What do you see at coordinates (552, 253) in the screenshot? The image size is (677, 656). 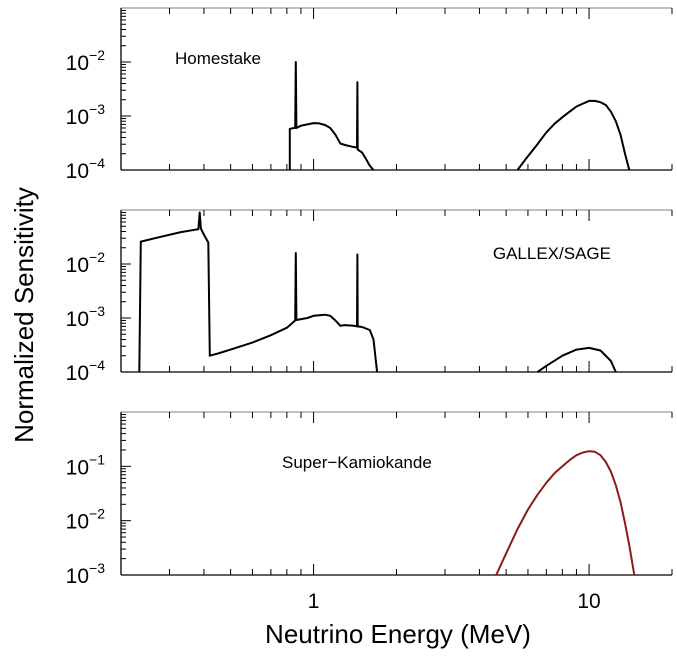 I see `panel-label: GALLEX/SAGE` at bounding box center [552, 253].